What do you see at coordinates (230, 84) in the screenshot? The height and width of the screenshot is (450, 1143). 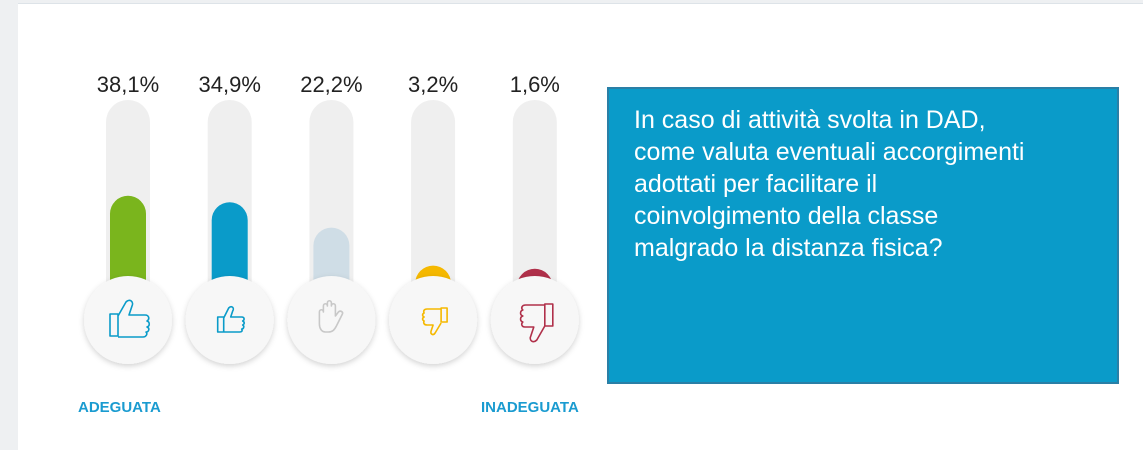 I see `value-label: 34,9%` at bounding box center [230, 84].